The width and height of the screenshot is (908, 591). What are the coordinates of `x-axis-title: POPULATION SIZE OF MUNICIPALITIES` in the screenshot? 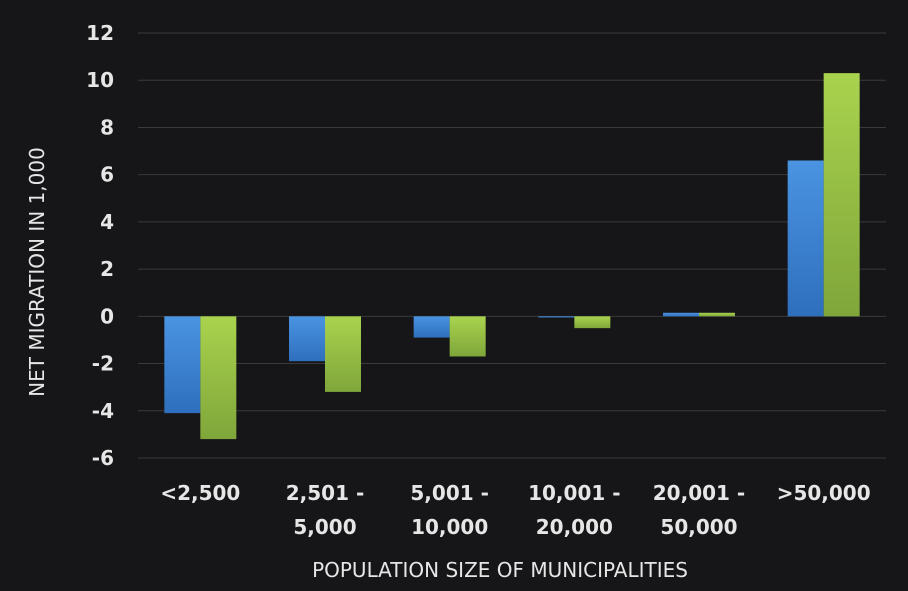 It's located at (500, 570).